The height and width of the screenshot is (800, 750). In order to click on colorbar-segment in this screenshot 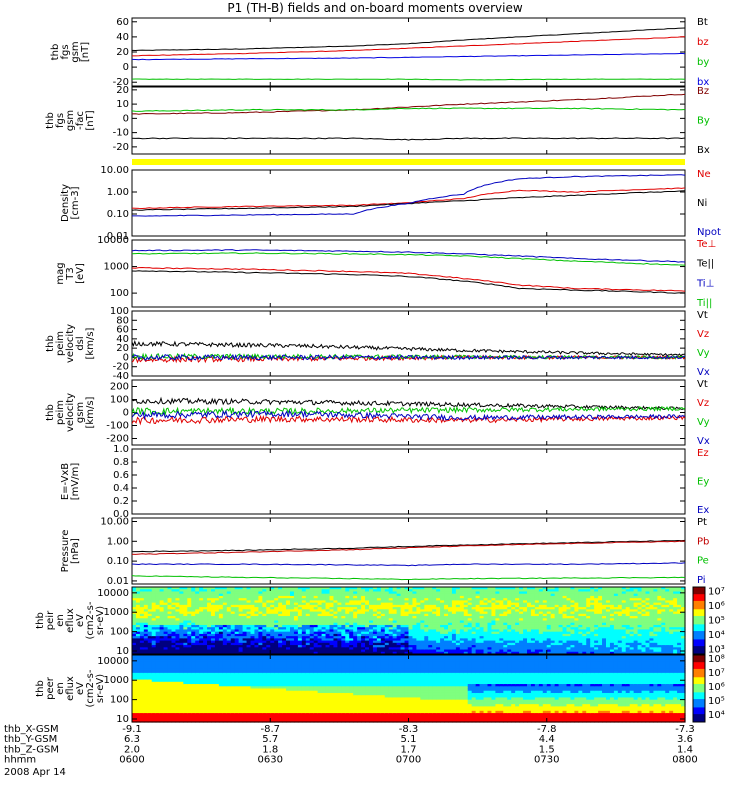, I will do `click(699, 613)`.